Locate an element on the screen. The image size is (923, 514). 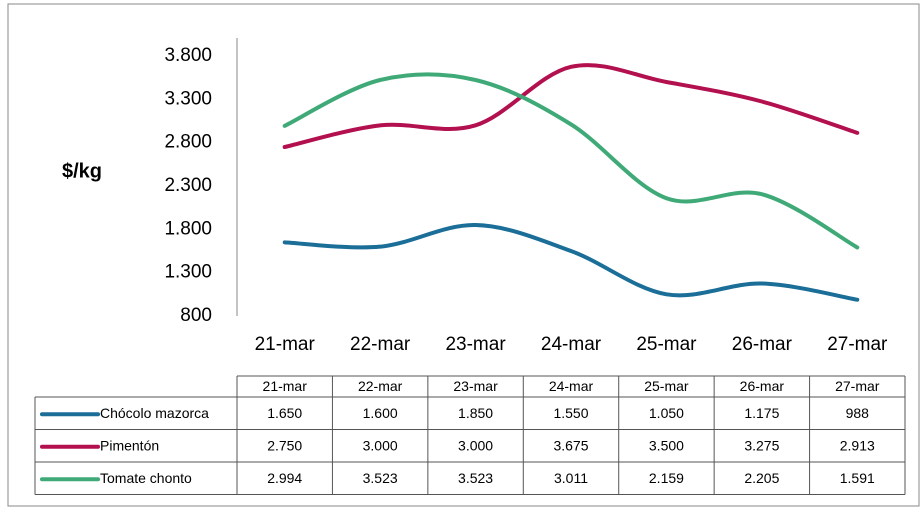
legend-label: Chócolo mazorca is located at coordinates (154, 413).